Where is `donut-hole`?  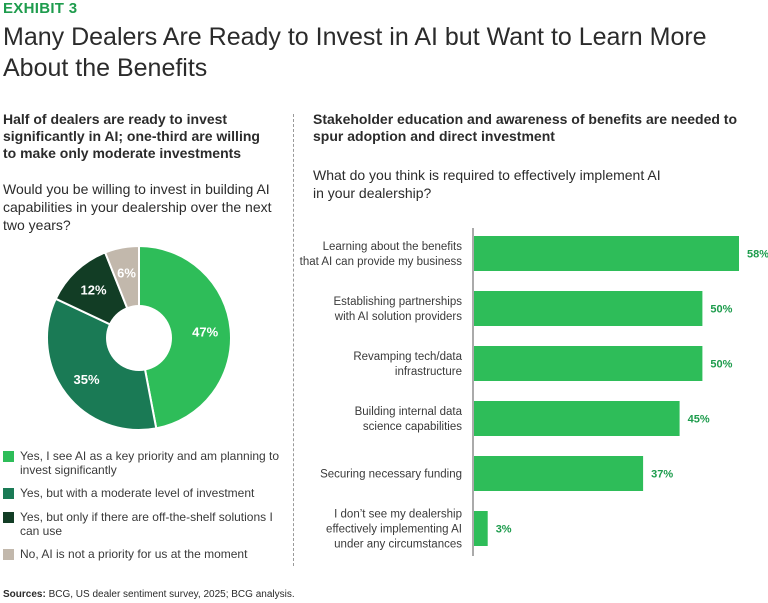 donut-hole is located at coordinates (139, 338).